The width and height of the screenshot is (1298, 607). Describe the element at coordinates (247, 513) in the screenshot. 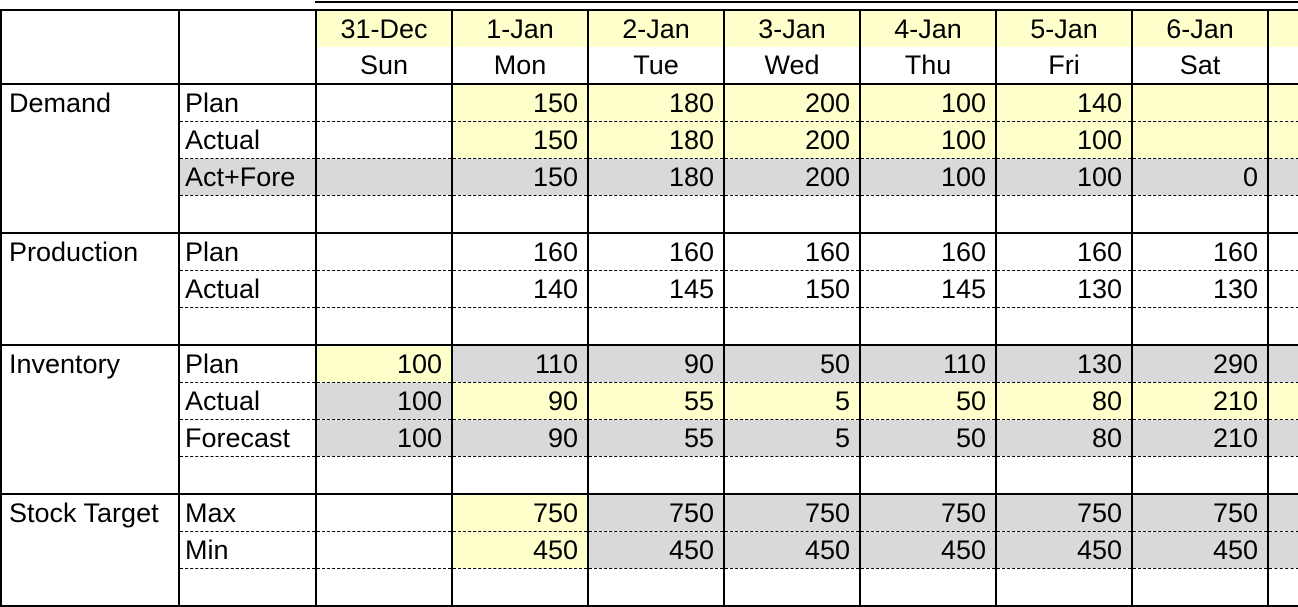

I see `row-label: Max` at that location.